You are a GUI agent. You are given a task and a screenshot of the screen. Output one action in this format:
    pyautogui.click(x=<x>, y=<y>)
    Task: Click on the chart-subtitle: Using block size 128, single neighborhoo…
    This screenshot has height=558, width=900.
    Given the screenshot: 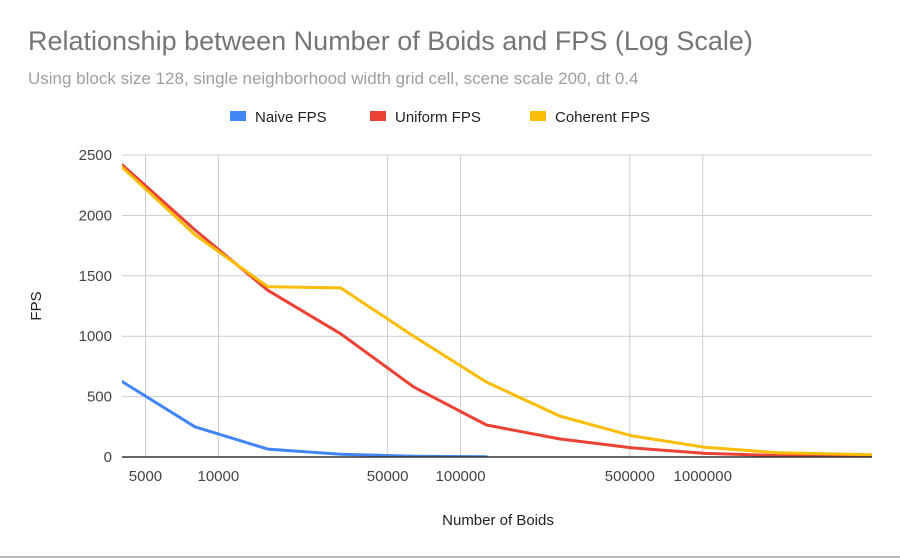 What is the action you would take?
    pyautogui.click(x=333, y=78)
    